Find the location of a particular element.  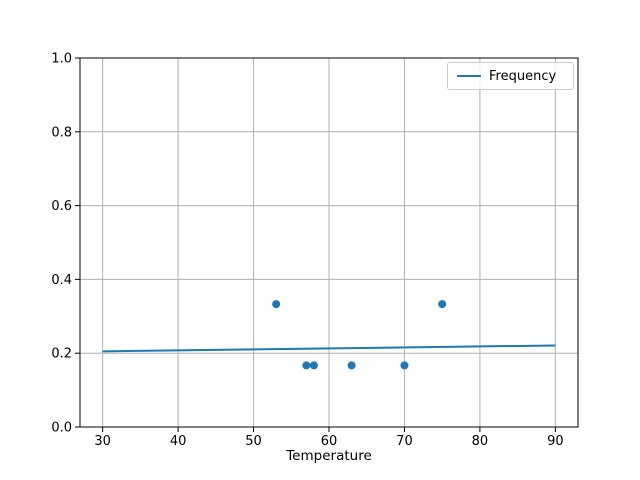

x-tick-label: 60 is located at coordinates (329, 441).